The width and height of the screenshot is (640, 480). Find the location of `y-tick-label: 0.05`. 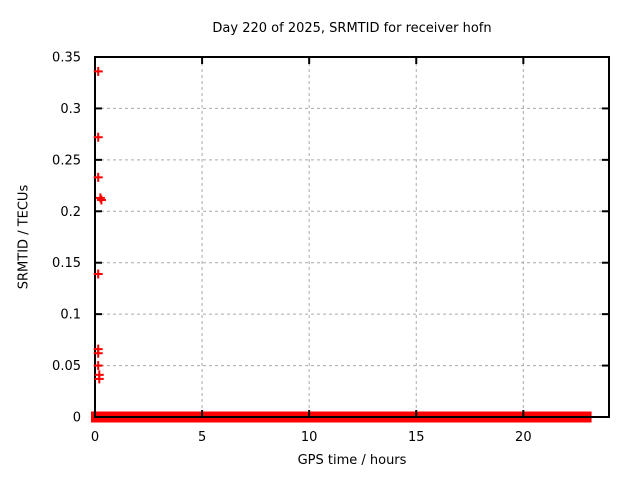

y-tick-label: 0.05 is located at coordinates (66, 366).